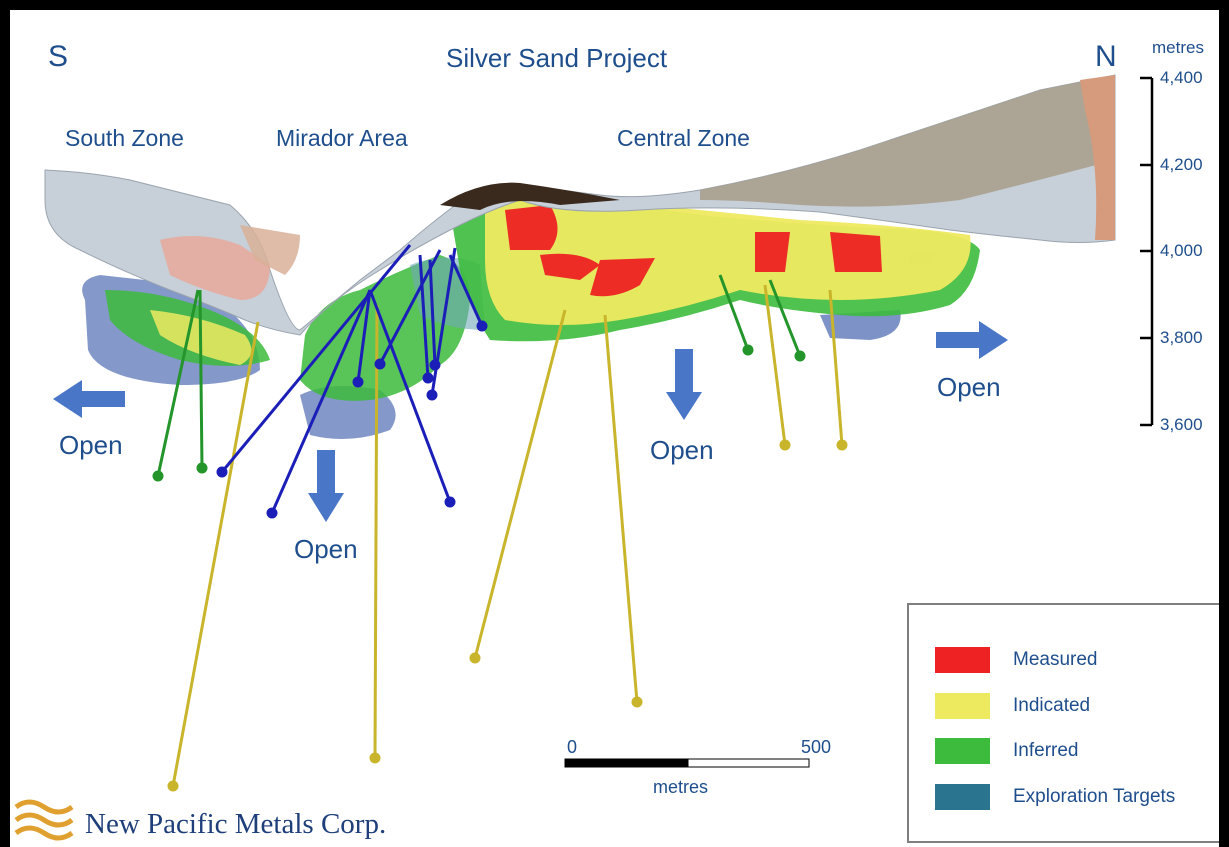 Image resolution: width=1229 pixels, height=847 pixels. Describe the element at coordinates (342, 138) in the screenshot. I see `zone-label-mirador: Mirador Area` at that location.